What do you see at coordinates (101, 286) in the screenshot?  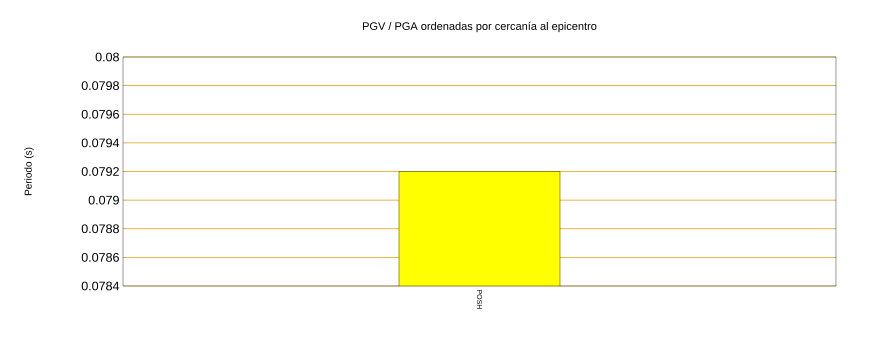 I see `y-tick-label: 0.0784` at bounding box center [101, 286].